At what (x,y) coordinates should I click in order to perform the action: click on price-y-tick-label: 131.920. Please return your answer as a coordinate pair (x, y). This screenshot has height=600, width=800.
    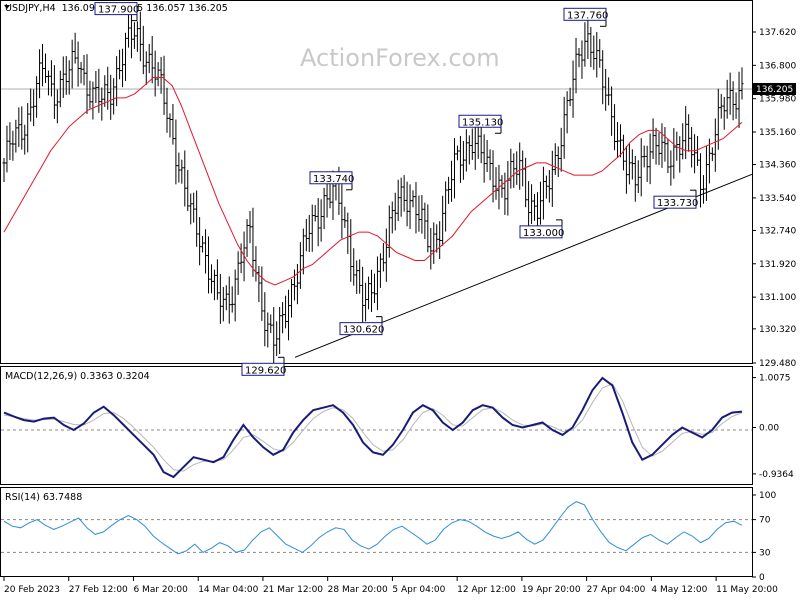
    Looking at the image, I should click on (777, 265).